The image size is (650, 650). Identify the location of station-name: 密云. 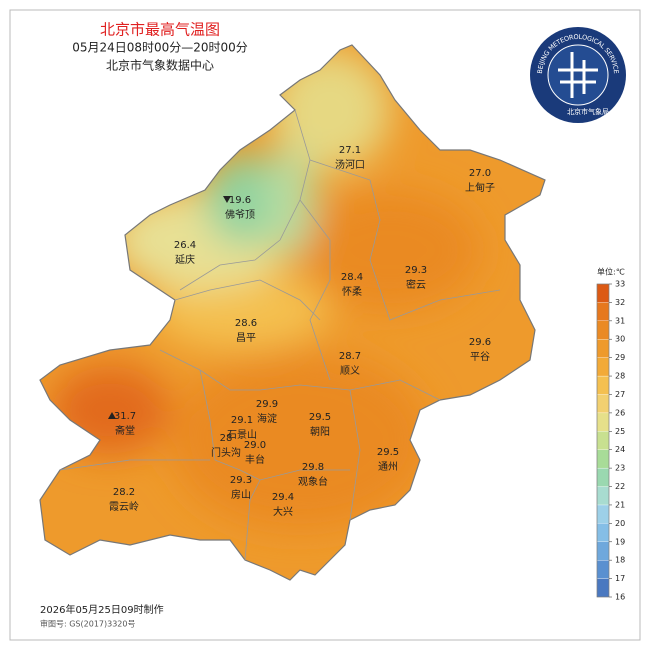
(416, 284).